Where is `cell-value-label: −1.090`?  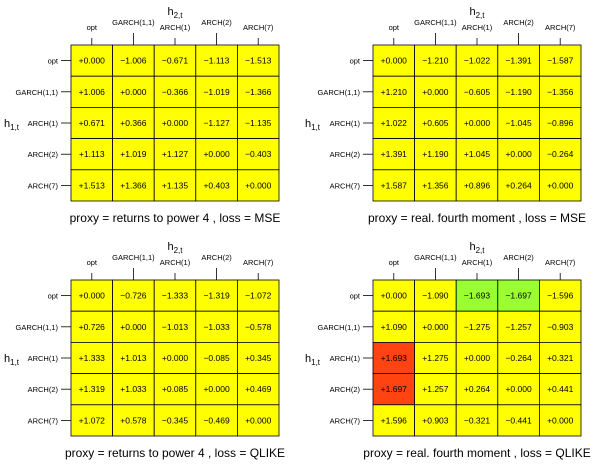 cell-value-label: −1.090 is located at coordinates (435, 296).